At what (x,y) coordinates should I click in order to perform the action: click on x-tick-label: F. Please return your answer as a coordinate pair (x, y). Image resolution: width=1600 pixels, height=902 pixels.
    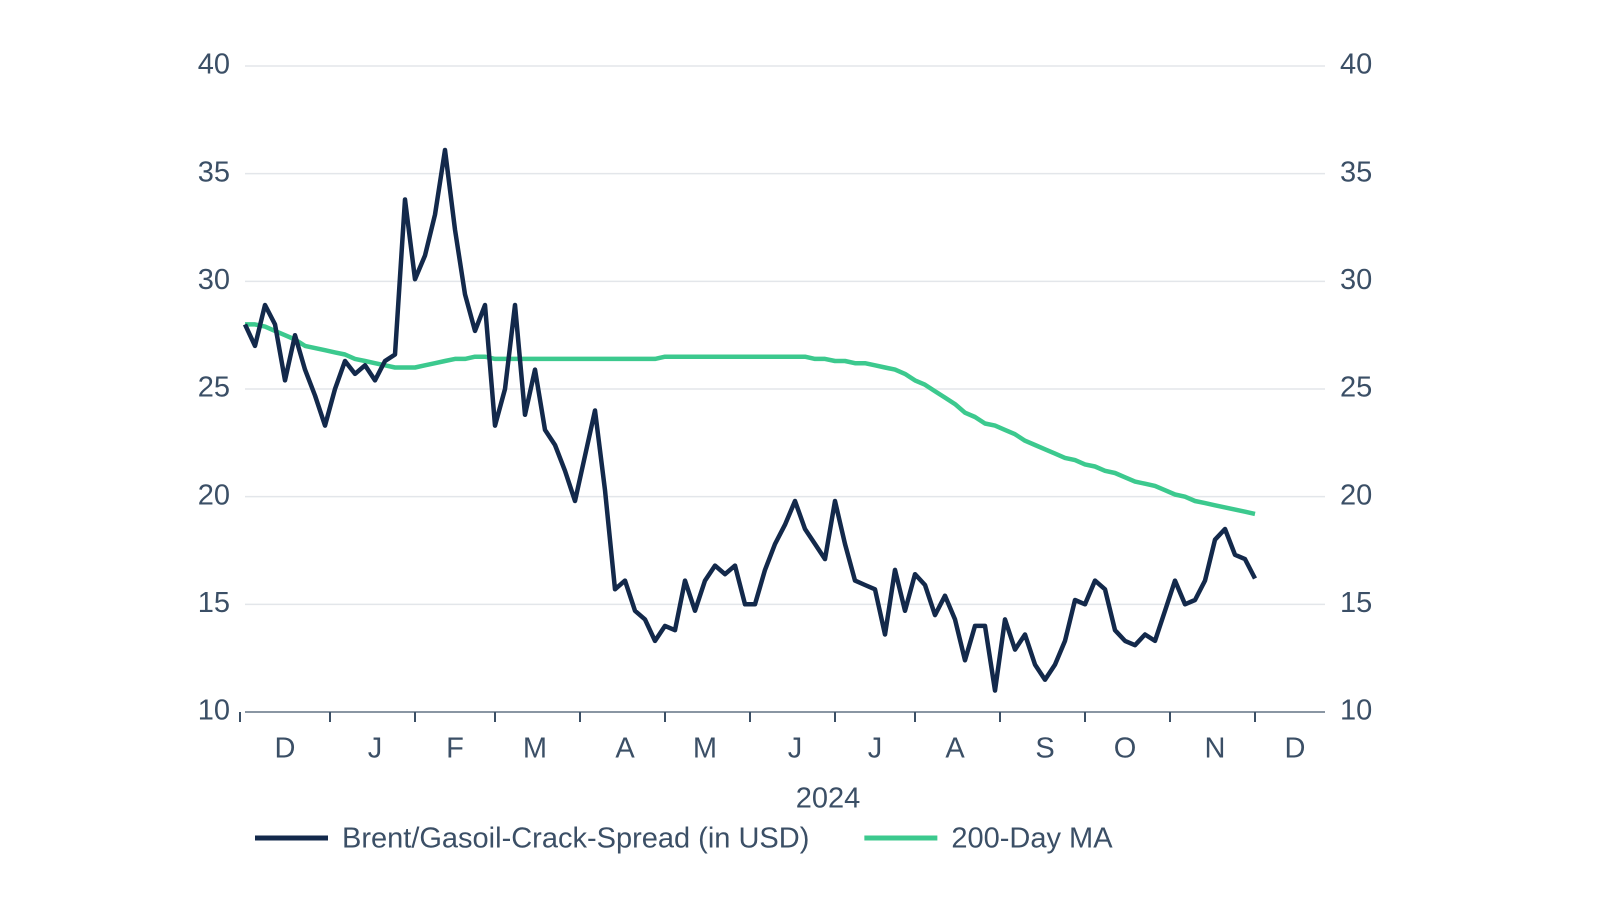
    Looking at the image, I should click on (455, 749).